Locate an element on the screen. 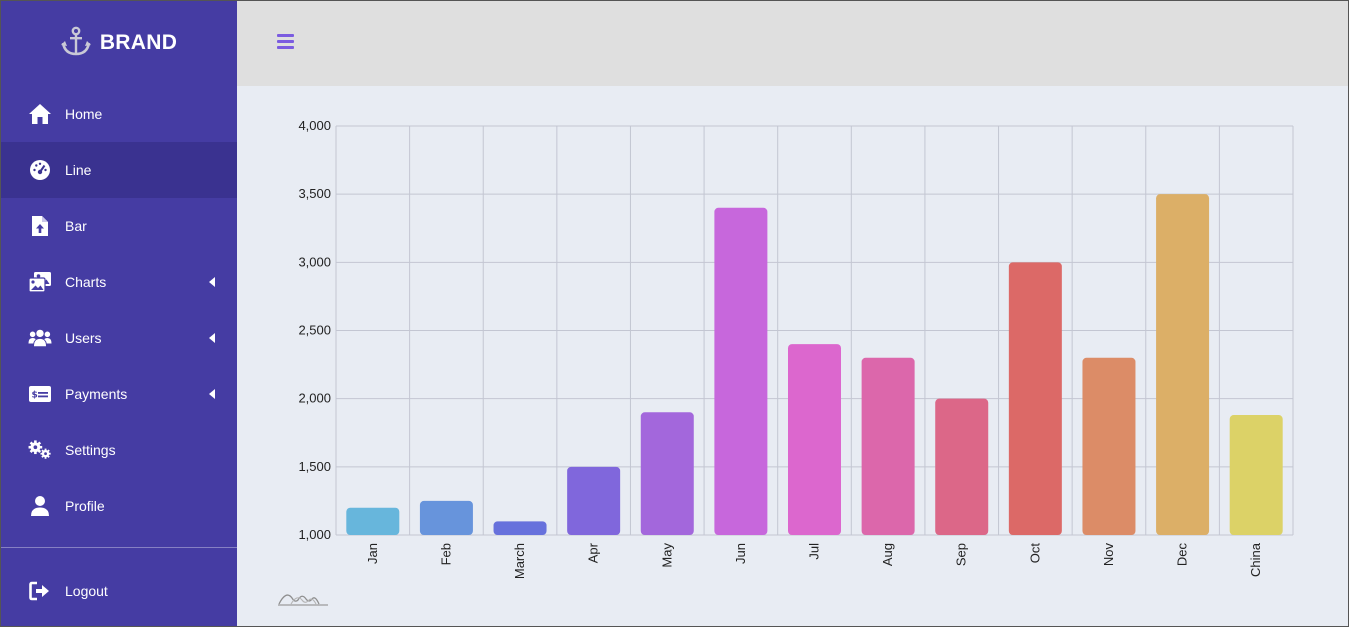  sidebar-item-home: Home is located at coordinates (118, 114).